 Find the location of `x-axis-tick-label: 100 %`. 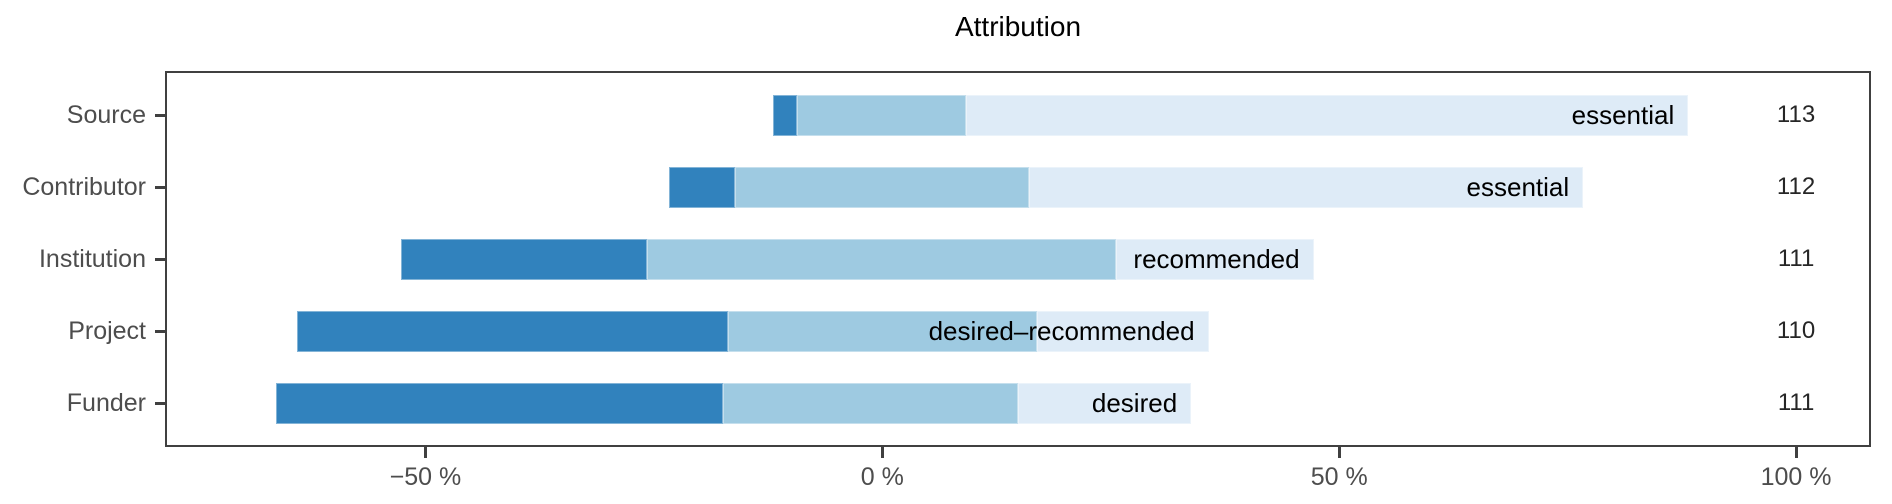

x-axis-tick-label: 100 % is located at coordinates (1796, 477).